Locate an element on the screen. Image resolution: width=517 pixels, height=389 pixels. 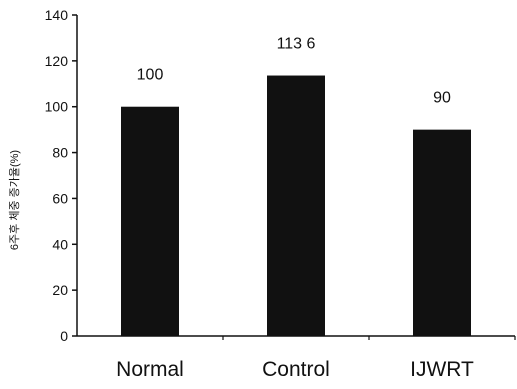
bar-normal is located at coordinates (150, 221).